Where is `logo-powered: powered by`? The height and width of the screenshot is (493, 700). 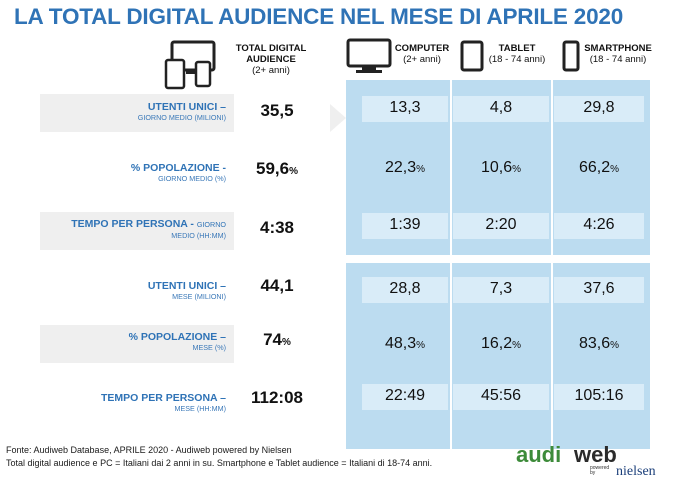 logo-powered: powered by is located at coordinates (600, 470).